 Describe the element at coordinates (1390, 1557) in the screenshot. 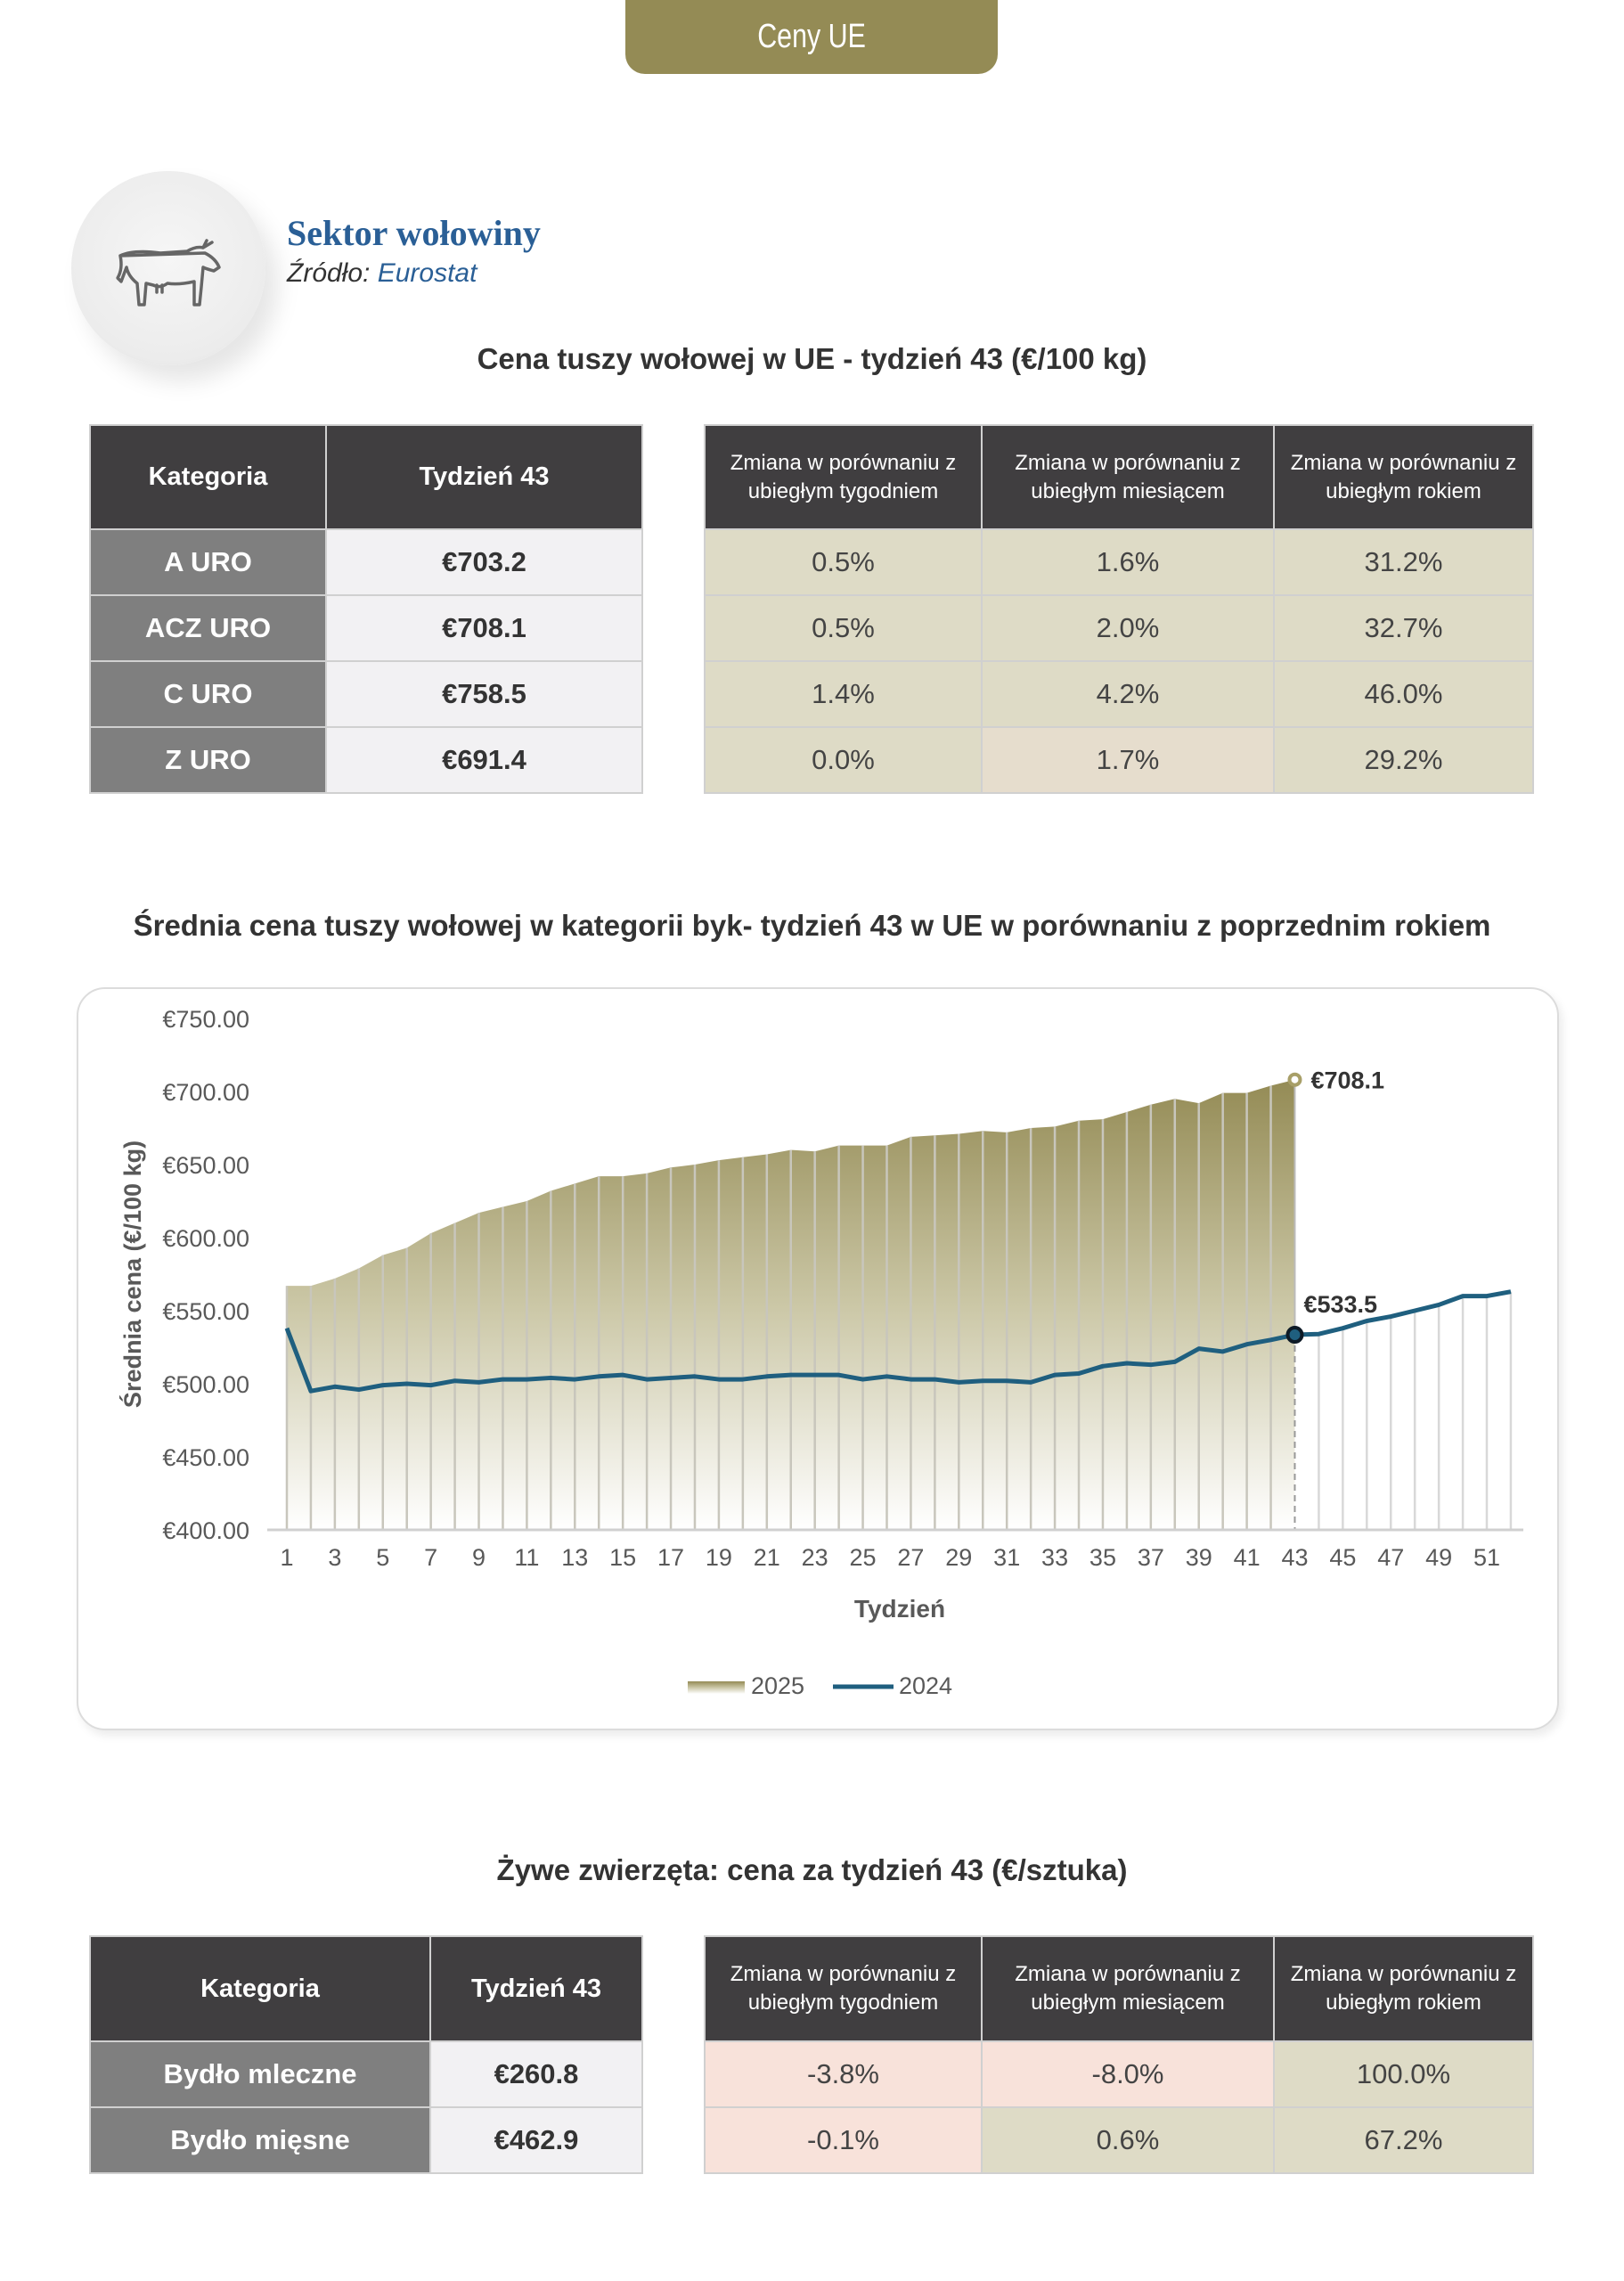

I see `x-tick-label: 47` at that location.